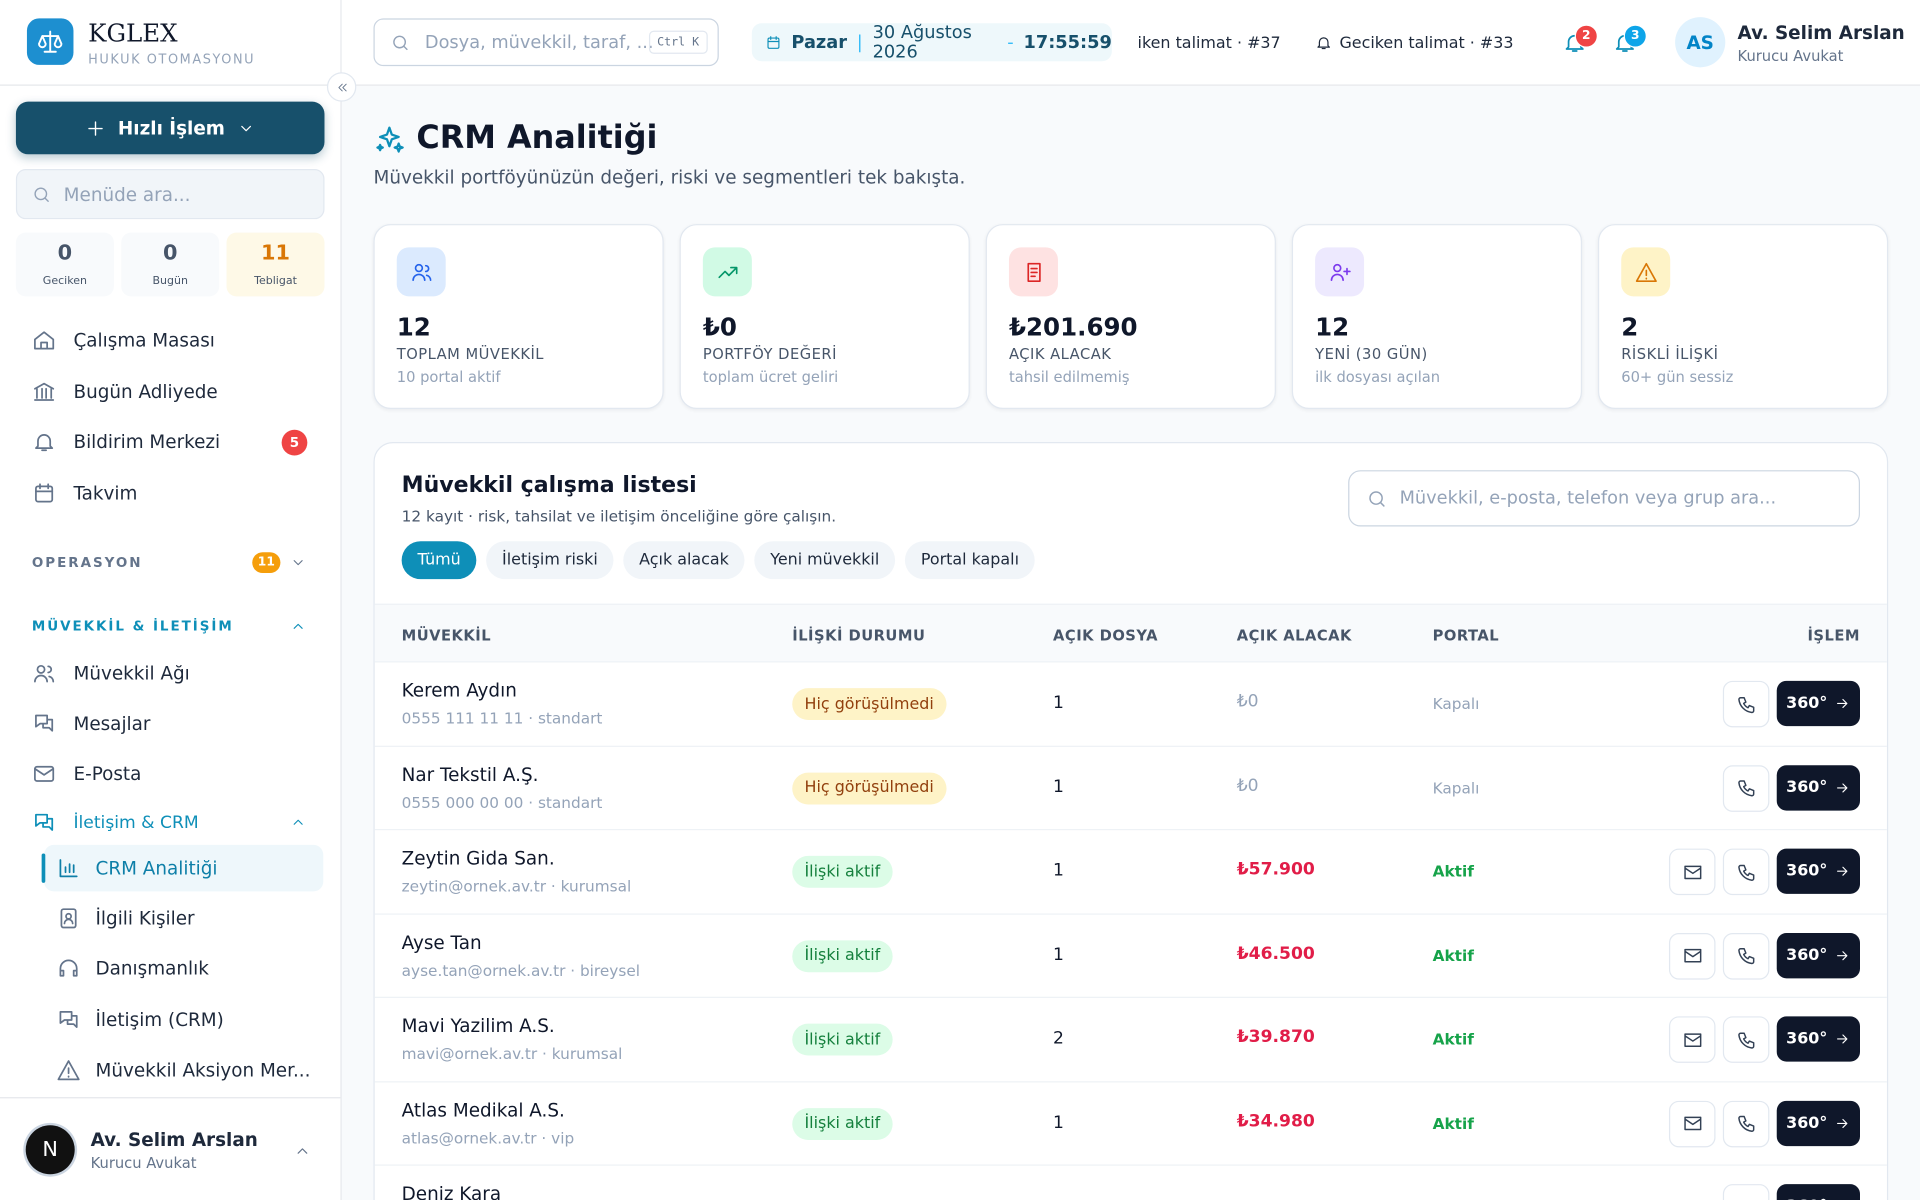  What do you see at coordinates (1073, 327) in the screenshot?
I see `stat-value: ₺201.690` at bounding box center [1073, 327].